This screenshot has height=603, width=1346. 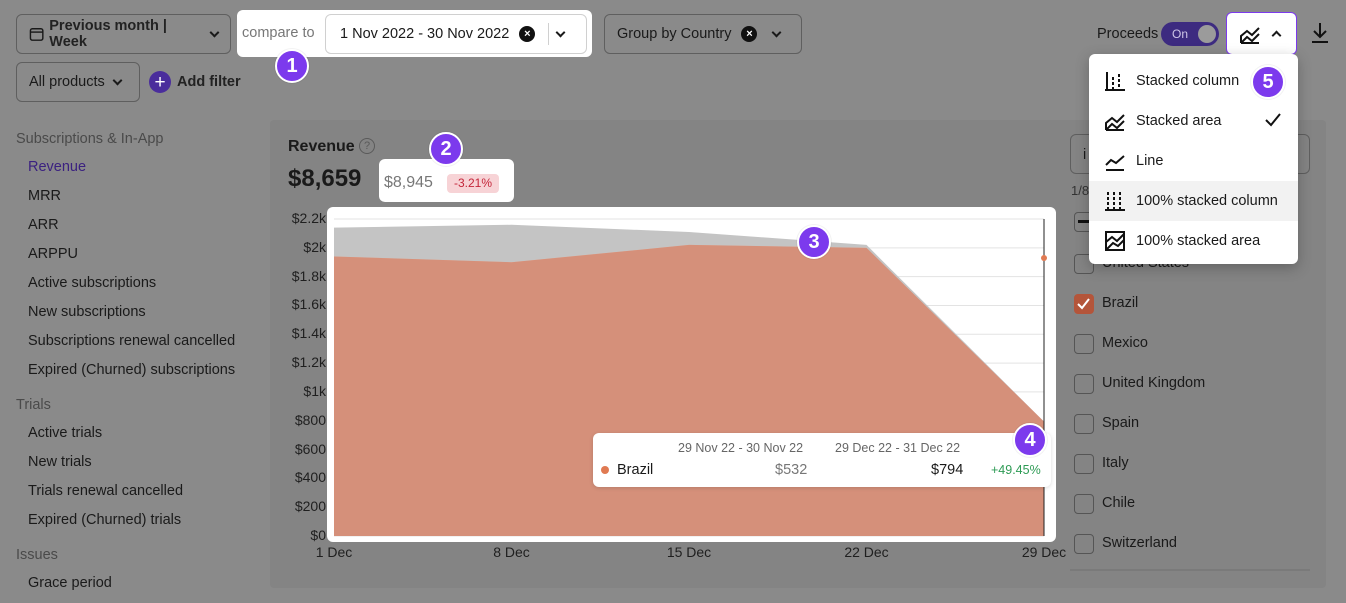 What do you see at coordinates (1128, 34) in the screenshot?
I see `proceeds-label: Proceeds` at bounding box center [1128, 34].